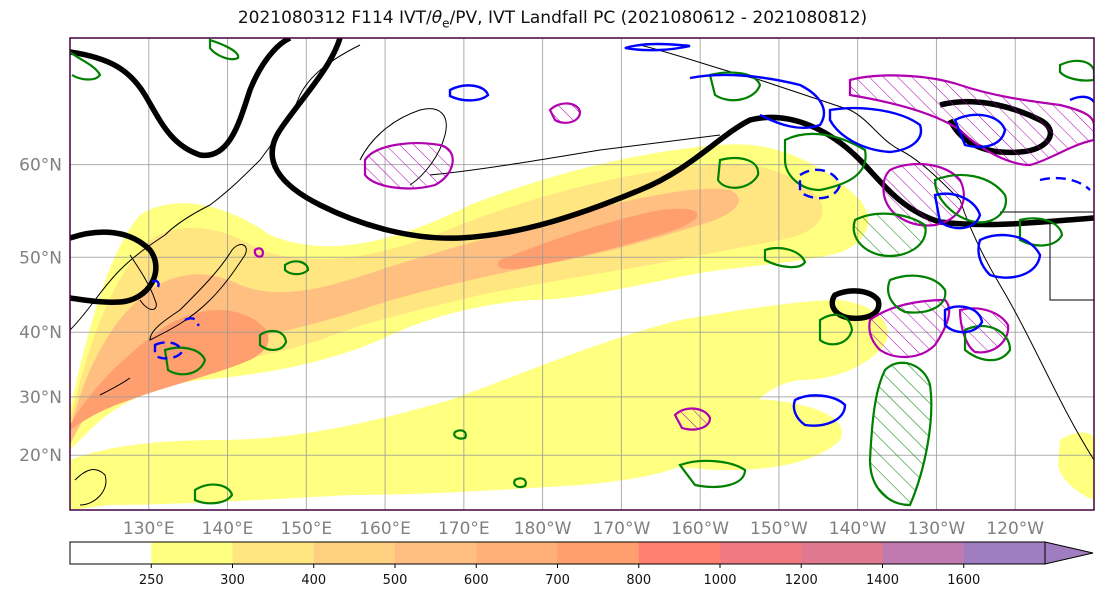 The width and height of the screenshot is (1105, 603). Describe the element at coordinates (155, 283) in the screenshot. I see `pv-neg-contour-korea` at that location.